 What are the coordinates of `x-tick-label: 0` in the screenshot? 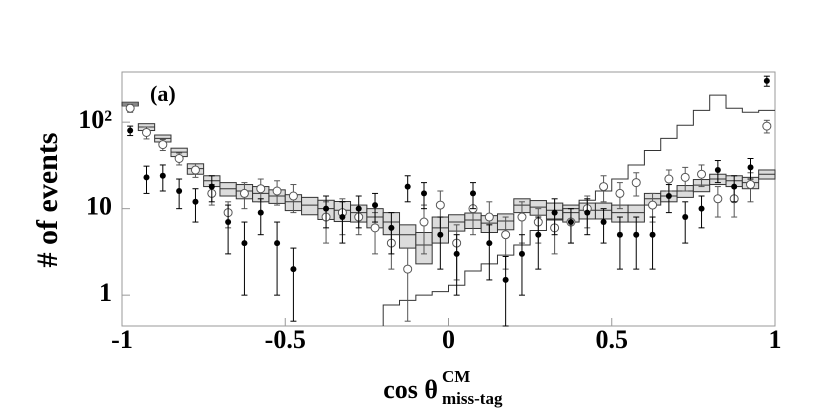 It's located at (448, 339).